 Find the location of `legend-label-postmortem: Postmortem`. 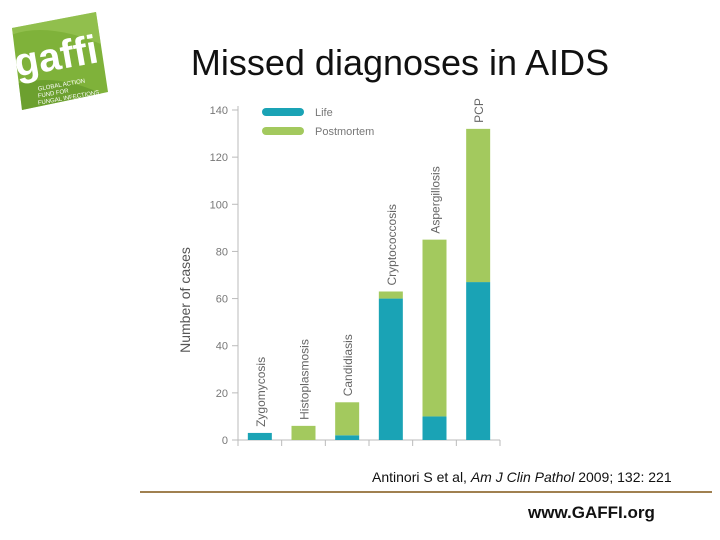

legend-label-postmortem: Postmortem is located at coordinates (344, 132).